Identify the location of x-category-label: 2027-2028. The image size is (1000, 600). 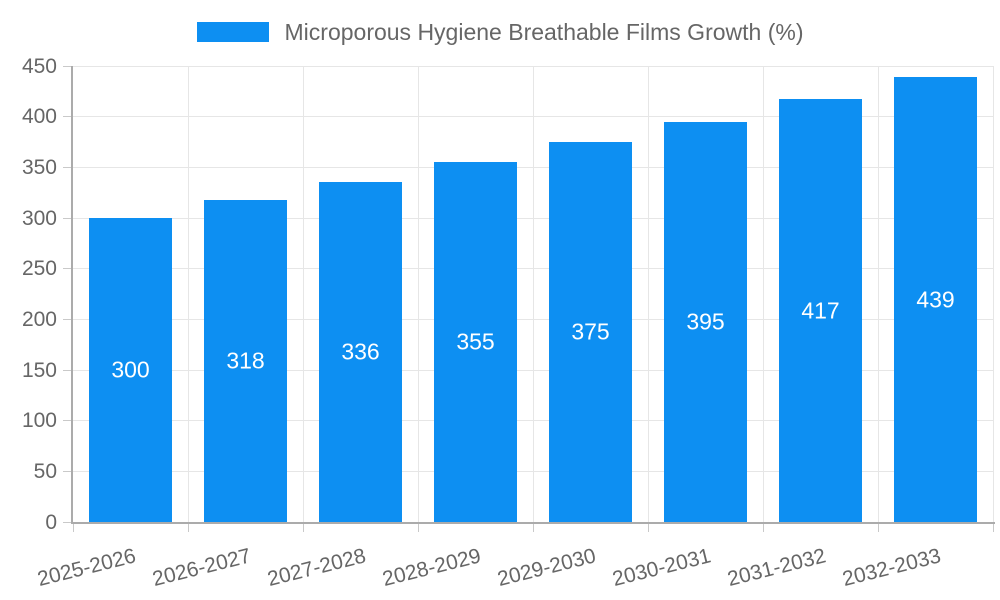
(317, 567).